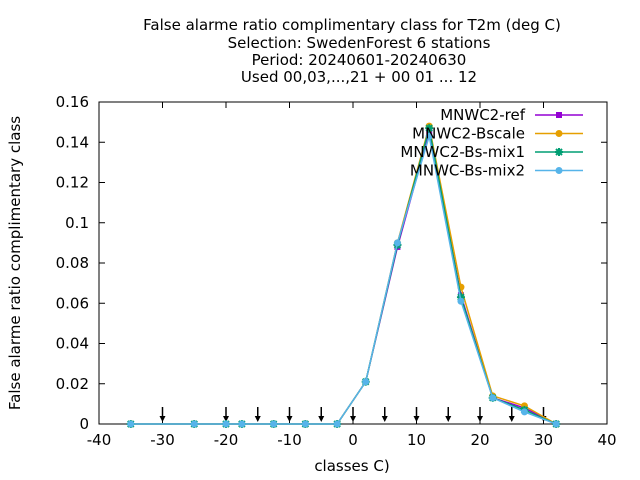 Image resolution: width=640 pixels, height=480 pixels. Describe the element at coordinates (72, 344) in the screenshot. I see `y-tick-label: 0.04` at that location.